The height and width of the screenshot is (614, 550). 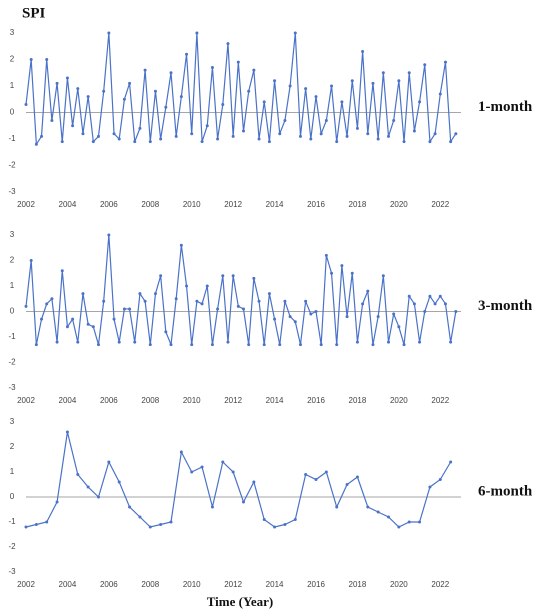 I want to click on chart-title: SPI, so click(x=34, y=13).